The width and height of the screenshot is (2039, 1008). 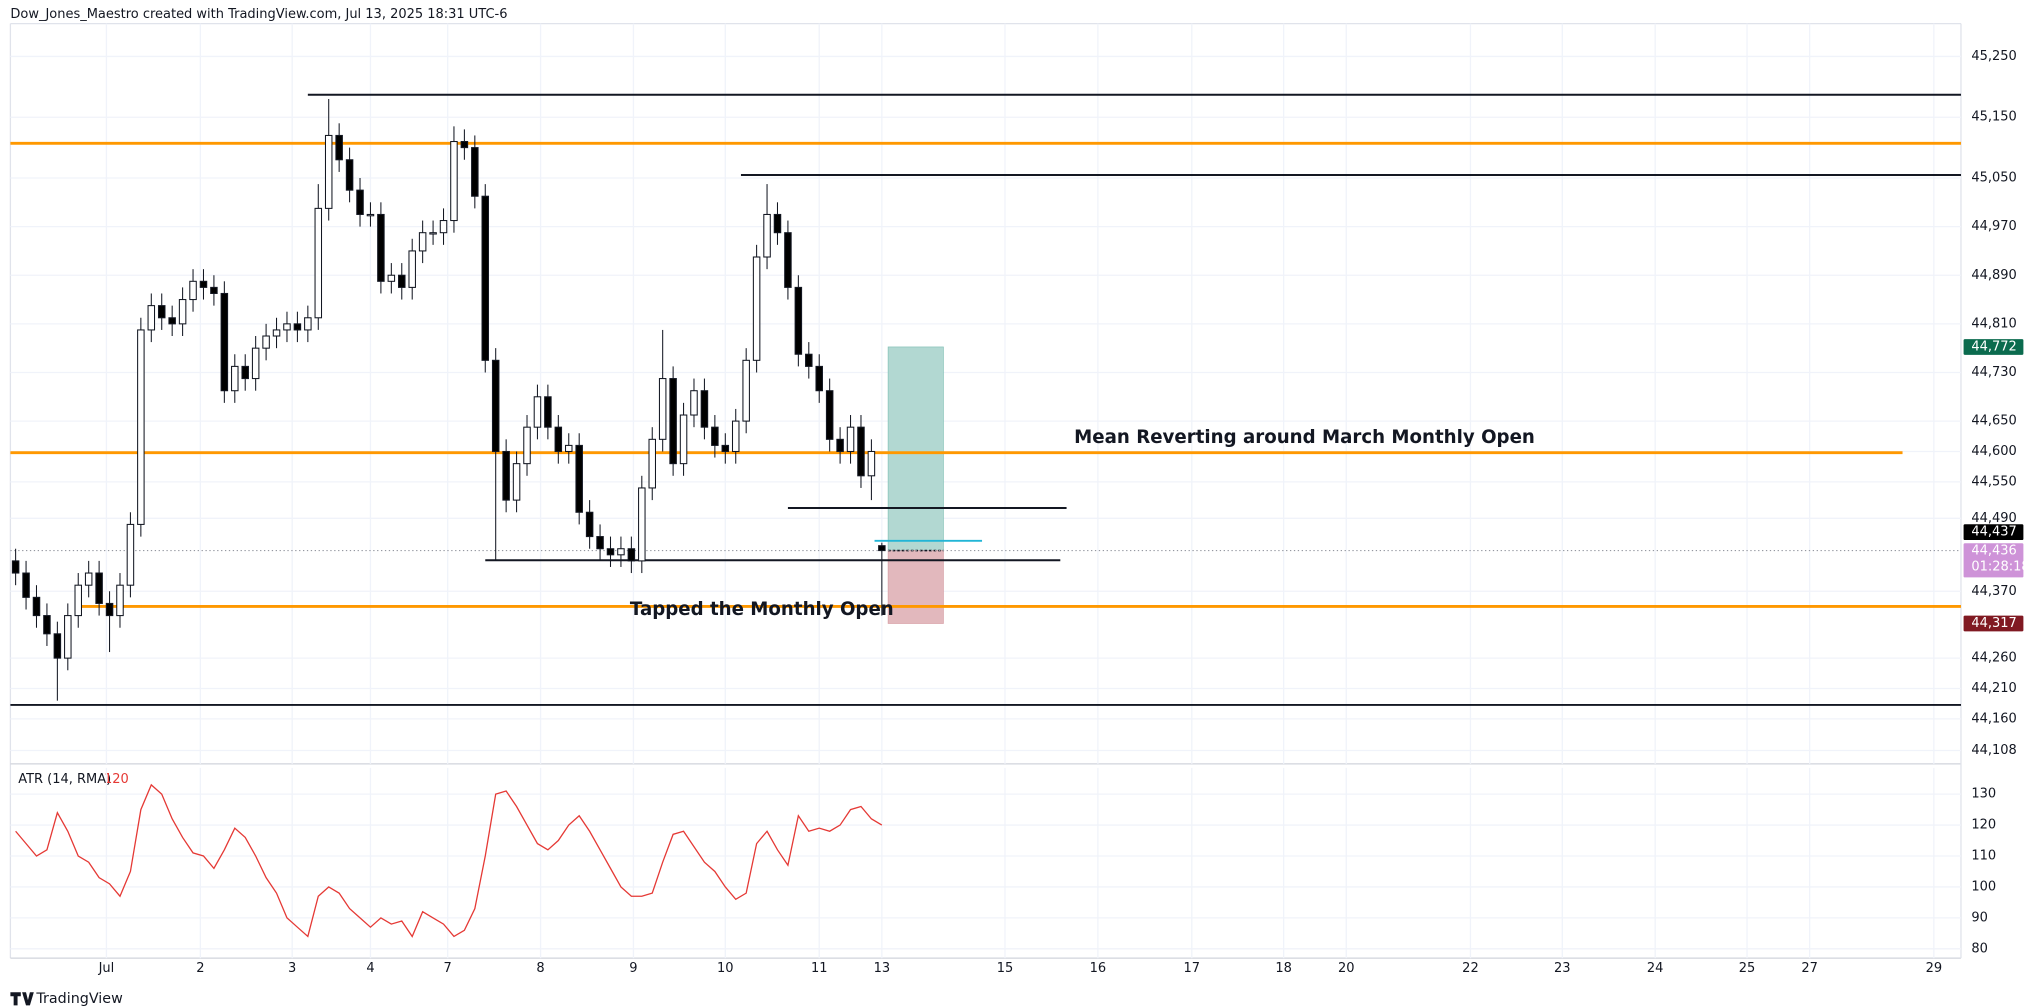 What do you see at coordinates (819, 968) in the screenshot?
I see `x-tick-label: 11` at bounding box center [819, 968].